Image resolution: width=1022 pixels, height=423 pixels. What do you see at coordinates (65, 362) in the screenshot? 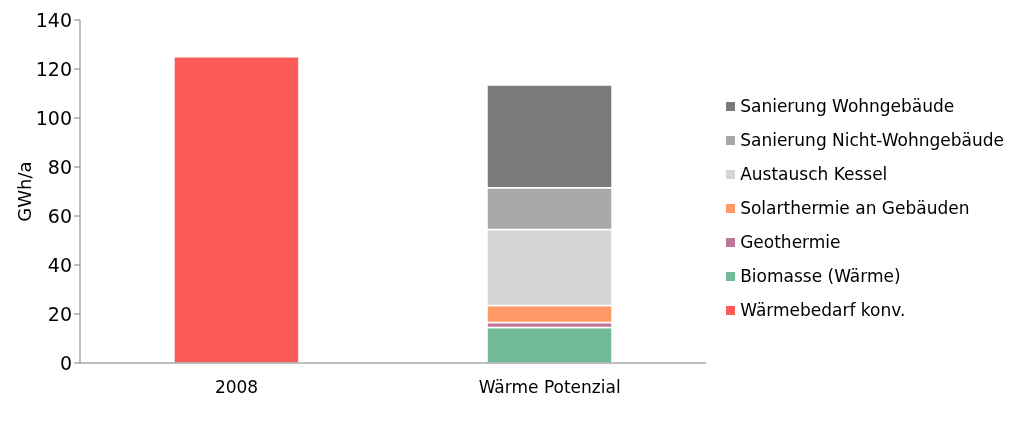
I see `y-tick-label: 0` at bounding box center [65, 362].